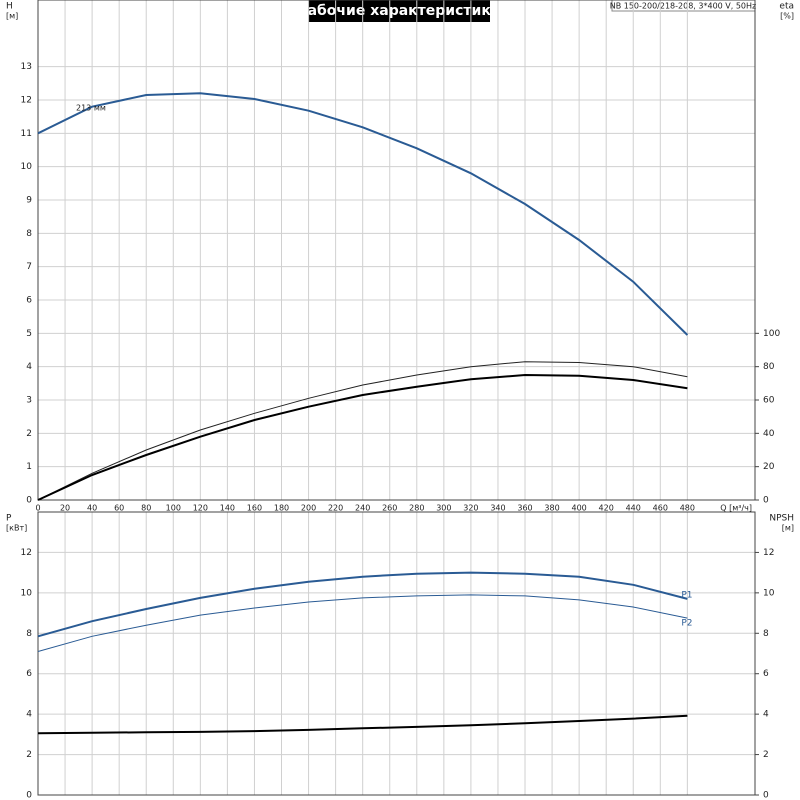 This screenshot has width=800, height=800. I want to click on y-tick-label: 13, so click(26, 67).